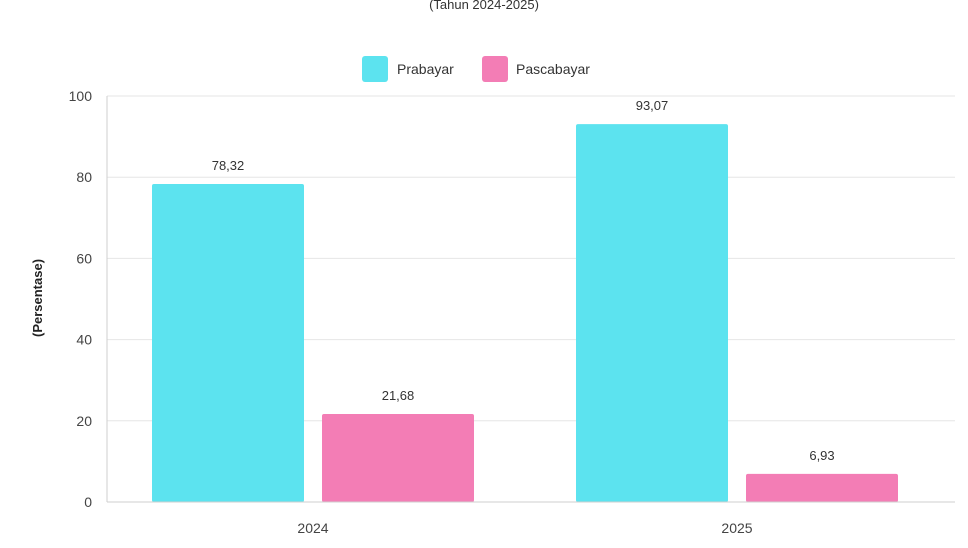 Image resolution: width=968 pixels, height=548 pixels. I want to click on y-axis-label: (Persentase), so click(37, 298).